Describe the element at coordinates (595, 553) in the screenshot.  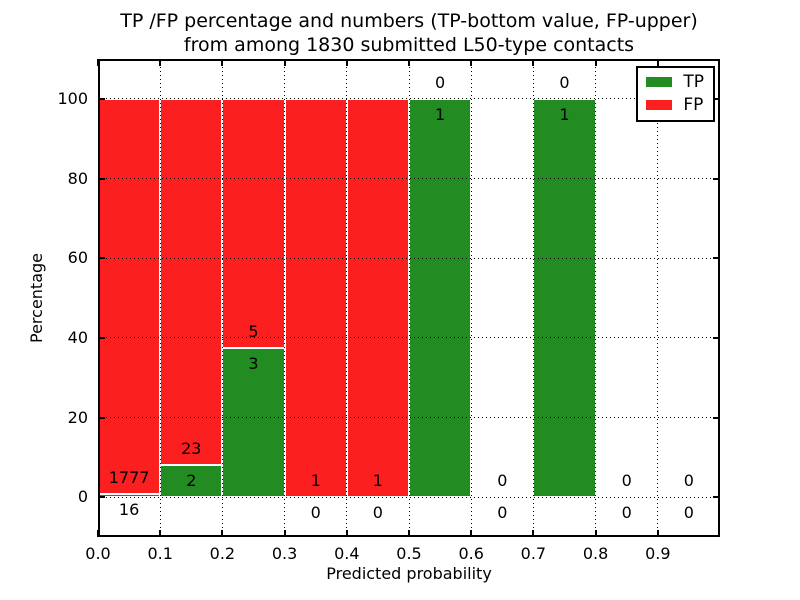
I see `x-tick-label-0.8: 0.8` at that location.